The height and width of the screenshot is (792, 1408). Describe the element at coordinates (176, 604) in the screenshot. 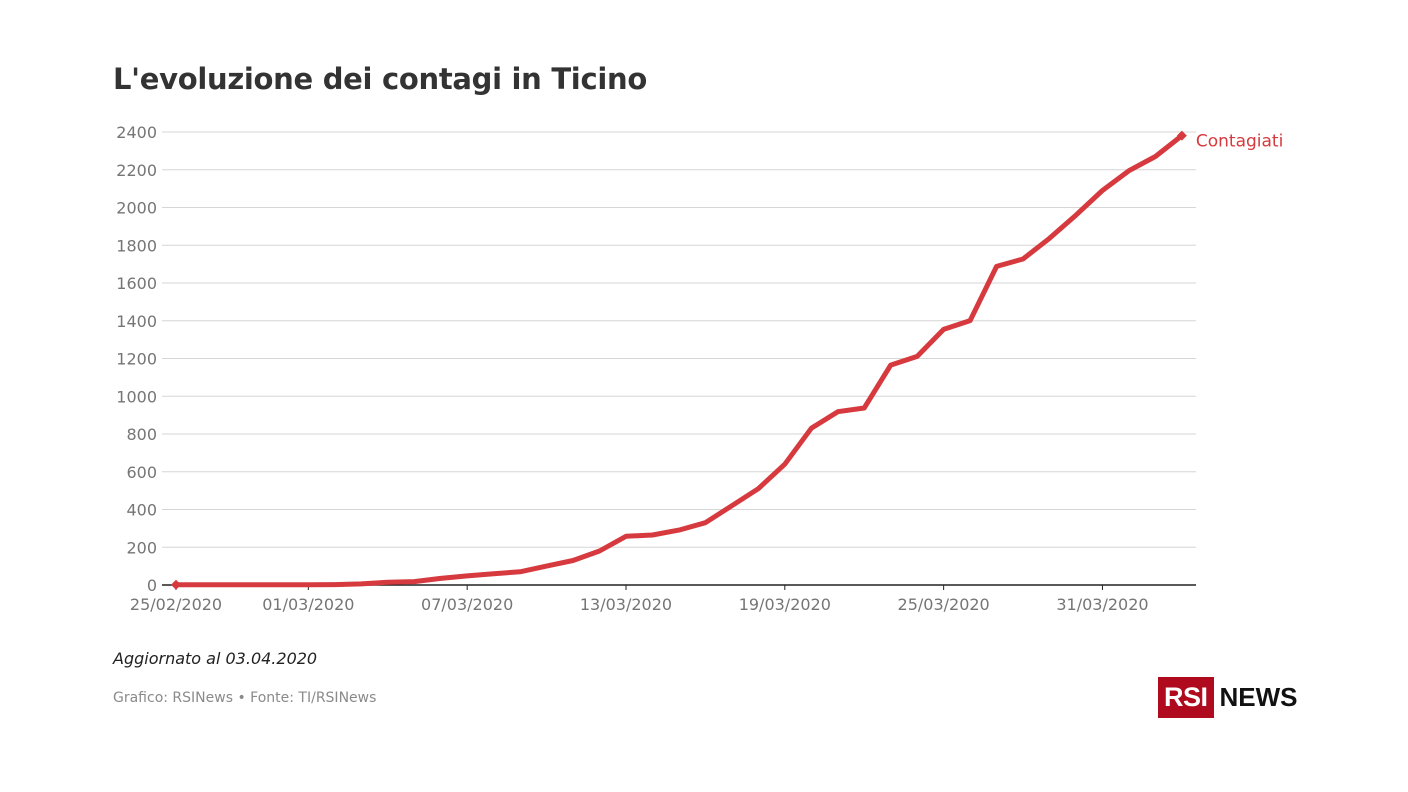

I see `x-tick-label: 25/02/2020` at that location.